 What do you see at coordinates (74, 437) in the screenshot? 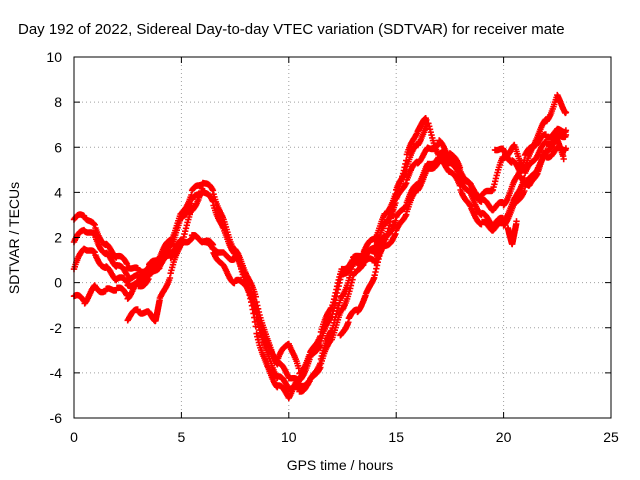
I see `x-tick-label: 0` at bounding box center [74, 437].